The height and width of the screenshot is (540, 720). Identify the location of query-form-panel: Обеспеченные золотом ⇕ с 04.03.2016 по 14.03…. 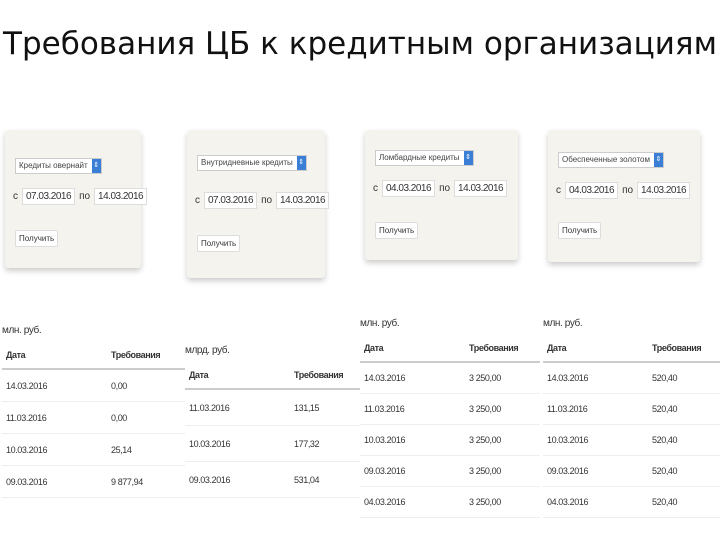
(624, 196).